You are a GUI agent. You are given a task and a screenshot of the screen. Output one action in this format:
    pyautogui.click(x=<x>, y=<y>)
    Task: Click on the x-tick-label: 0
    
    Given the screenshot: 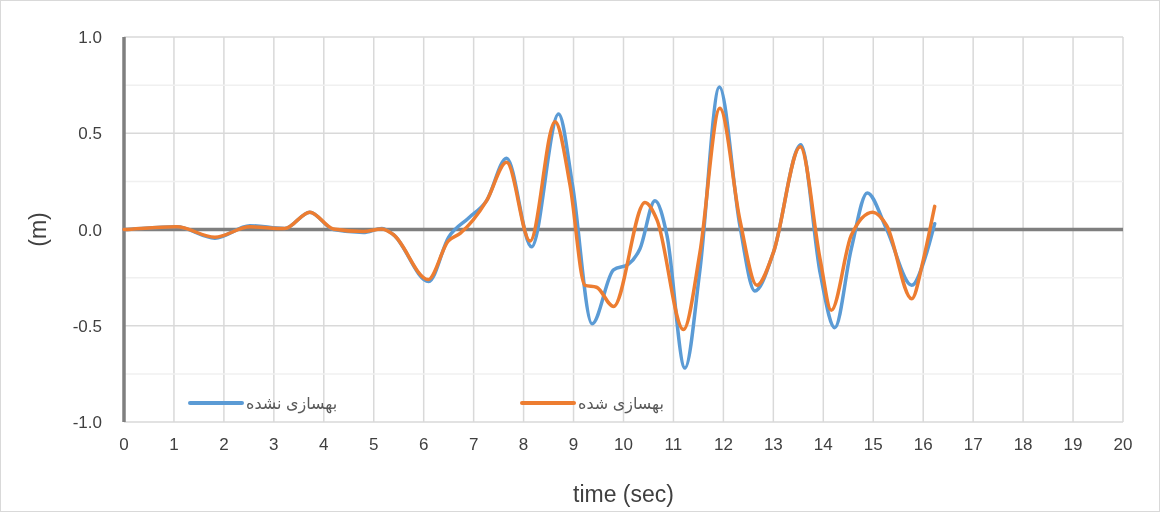 What is the action you would take?
    pyautogui.click(x=124, y=444)
    